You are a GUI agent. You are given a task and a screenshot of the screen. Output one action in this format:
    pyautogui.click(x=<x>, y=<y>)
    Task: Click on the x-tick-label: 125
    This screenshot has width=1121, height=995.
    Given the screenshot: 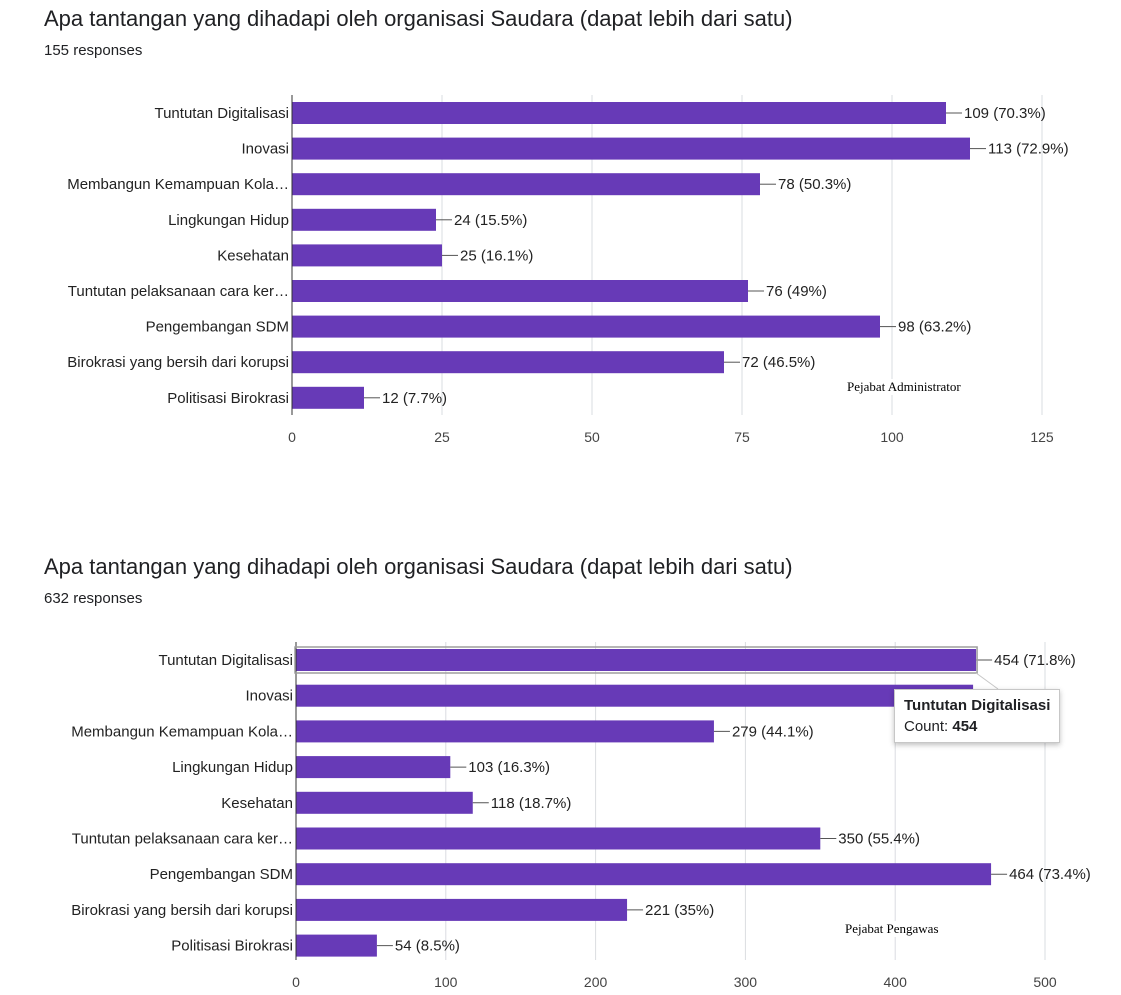 What is the action you would take?
    pyautogui.click(x=1042, y=437)
    